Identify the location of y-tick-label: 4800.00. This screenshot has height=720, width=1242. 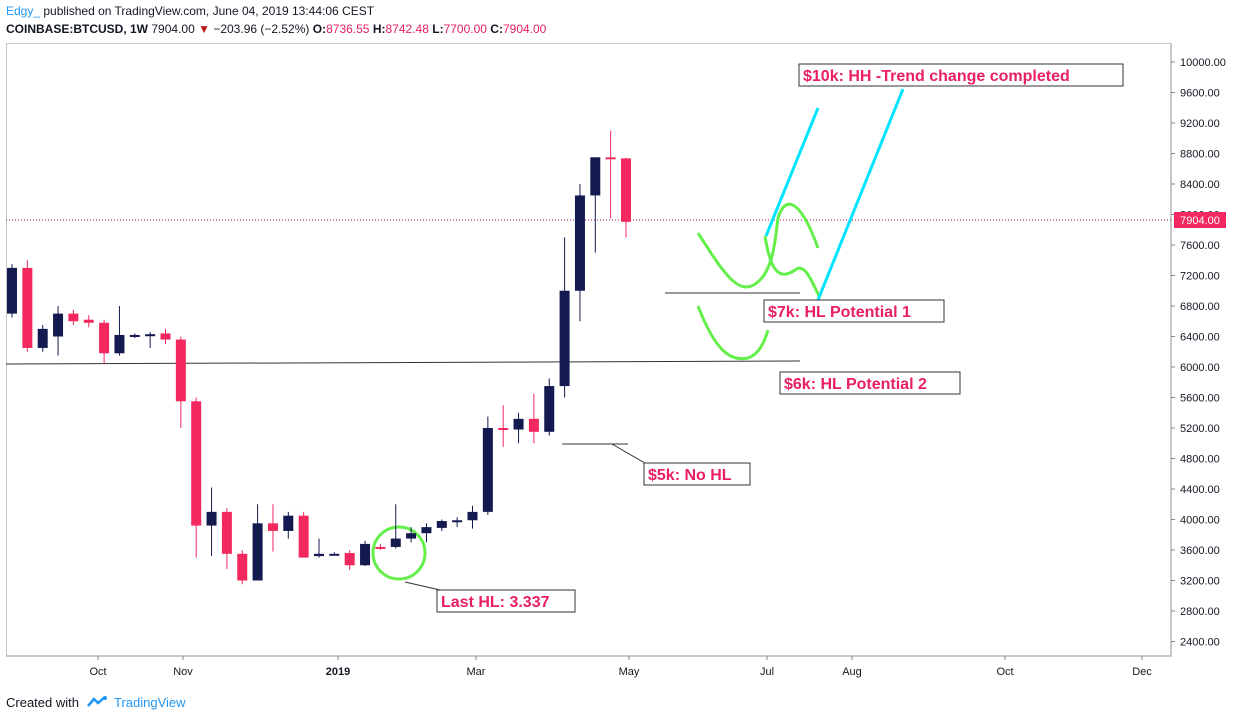
(1200, 460).